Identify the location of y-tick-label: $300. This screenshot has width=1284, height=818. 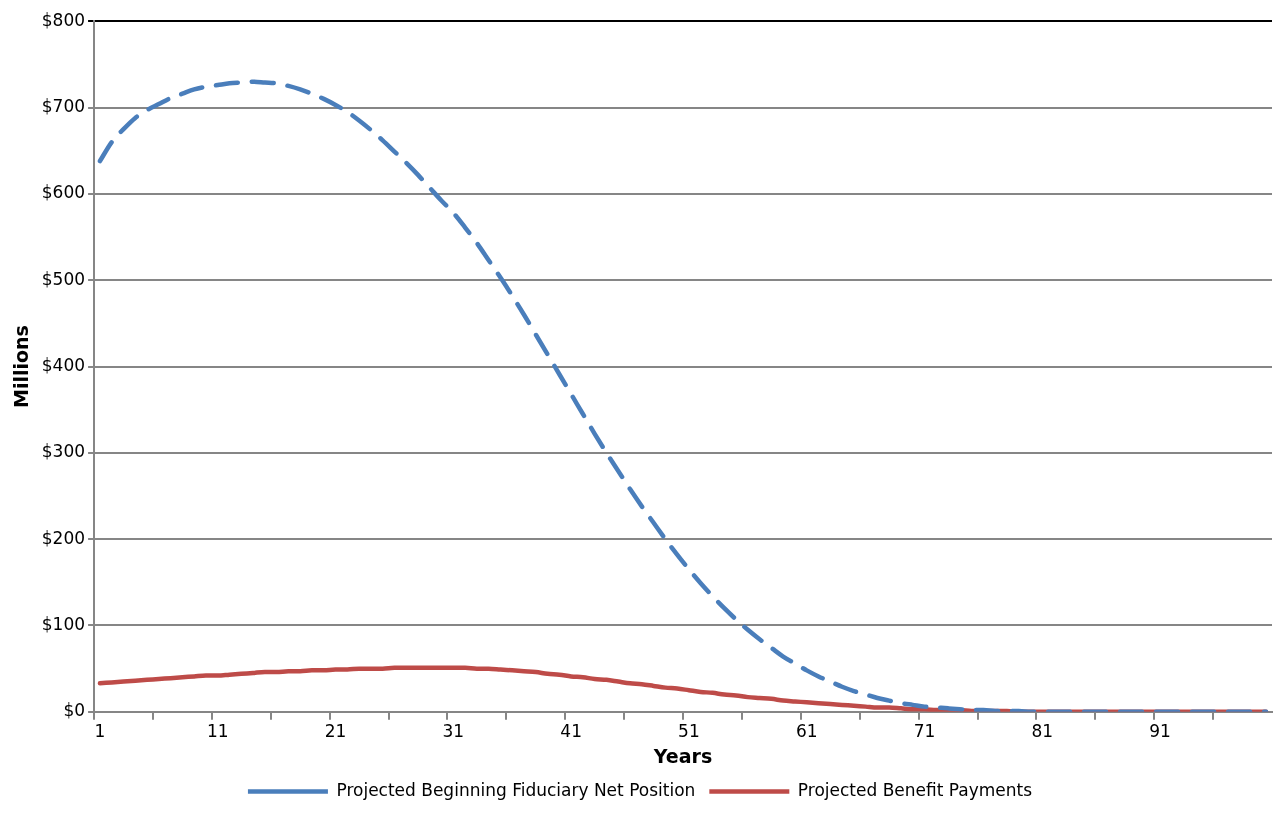
(63, 451).